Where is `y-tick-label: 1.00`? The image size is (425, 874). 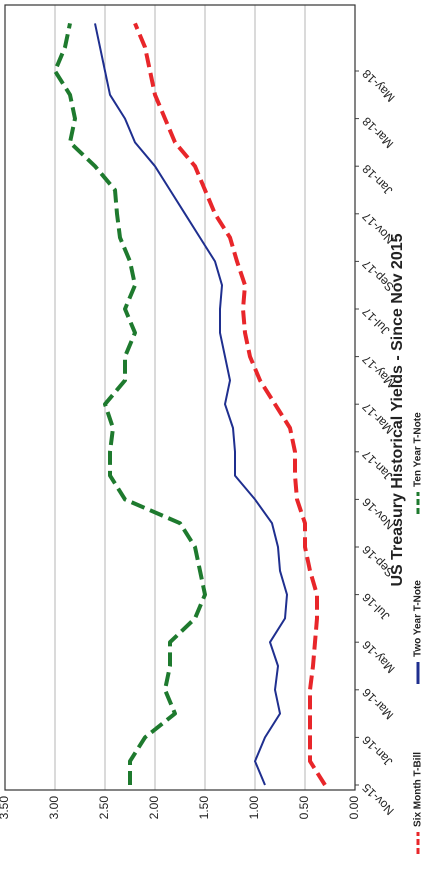
y-tick-label: 1.00 is located at coordinates (254, 808).